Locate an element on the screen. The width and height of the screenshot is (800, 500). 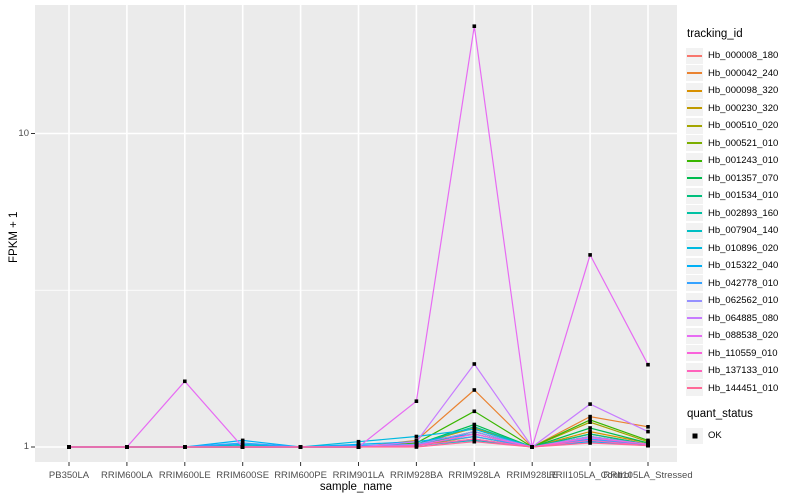
legend-label: Hb_001534_010 is located at coordinates (743, 196).